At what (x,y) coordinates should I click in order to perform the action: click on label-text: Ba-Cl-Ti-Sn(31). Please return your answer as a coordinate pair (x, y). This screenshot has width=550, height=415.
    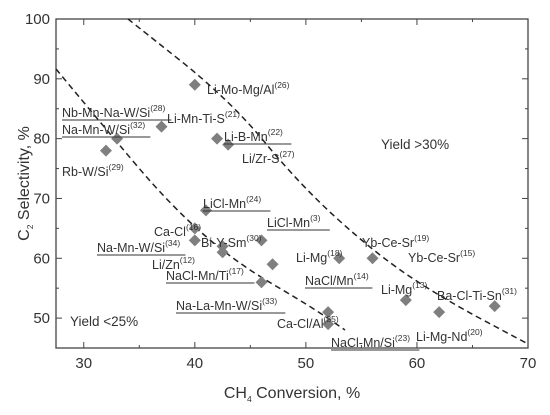
    Looking at the image, I should click on (477, 294).